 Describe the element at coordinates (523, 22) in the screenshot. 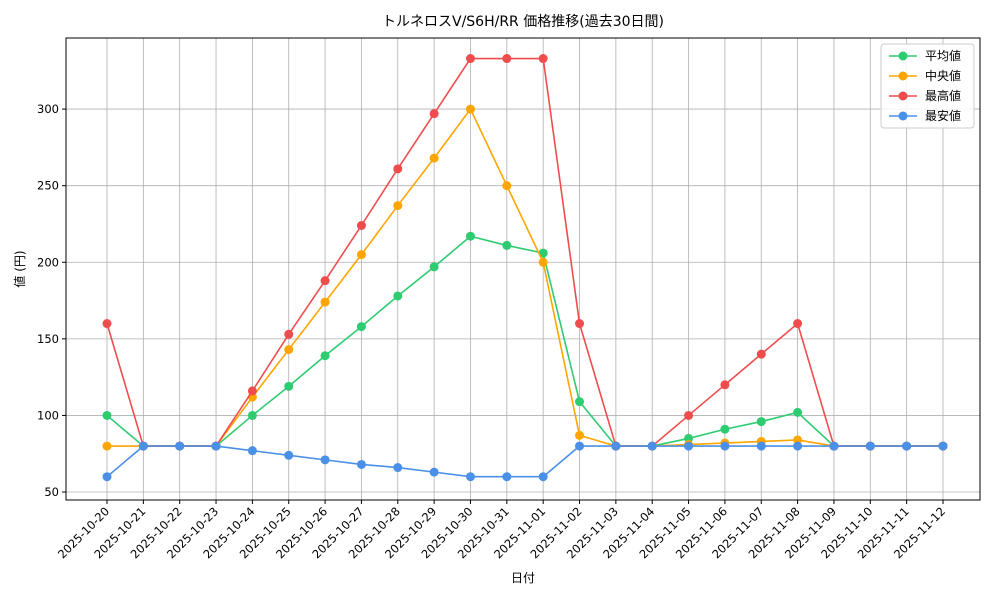

I see `chart-title: トルネロスV/S6H/RR 価格推移(過去30日間)` at that location.